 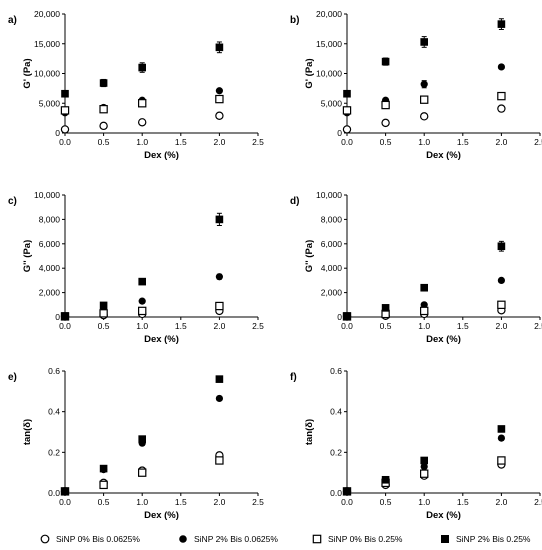 What do you see at coordinates (27, 73) in the screenshot?
I see `y-axis-title: G' (Pa)` at bounding box center [27, 73].